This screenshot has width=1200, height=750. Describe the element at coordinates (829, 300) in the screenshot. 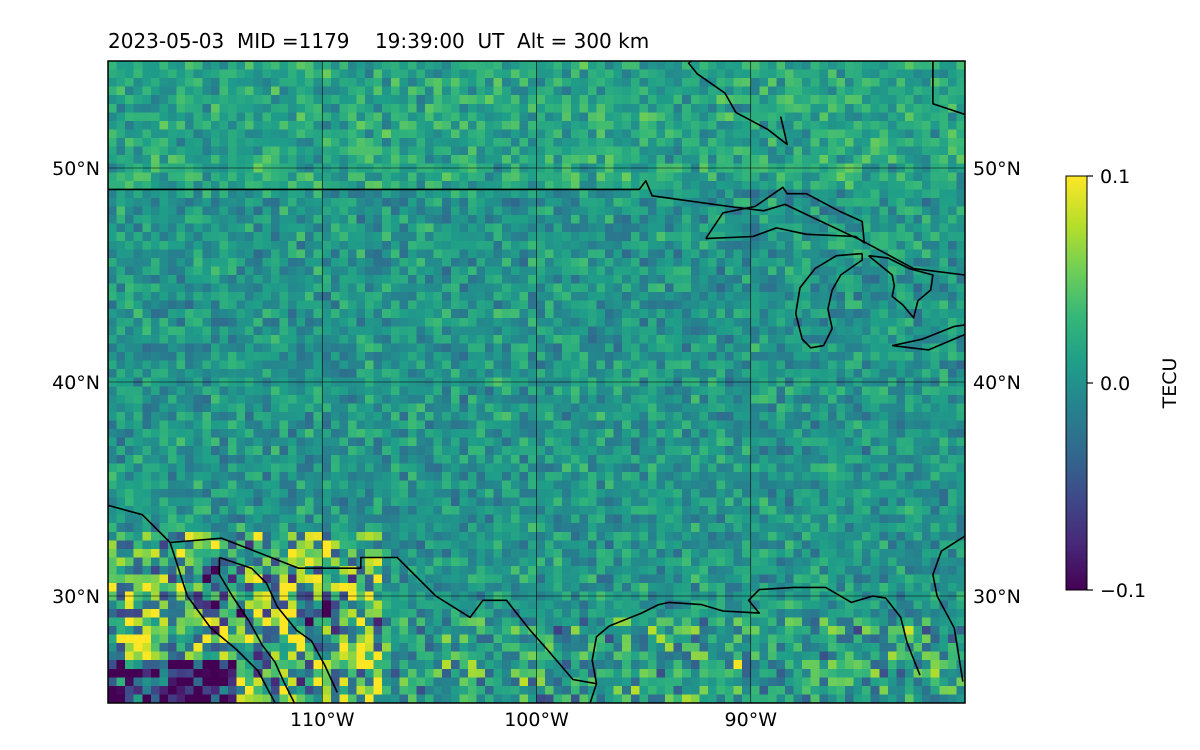

I see `coastline-lake-michigan` at that location.